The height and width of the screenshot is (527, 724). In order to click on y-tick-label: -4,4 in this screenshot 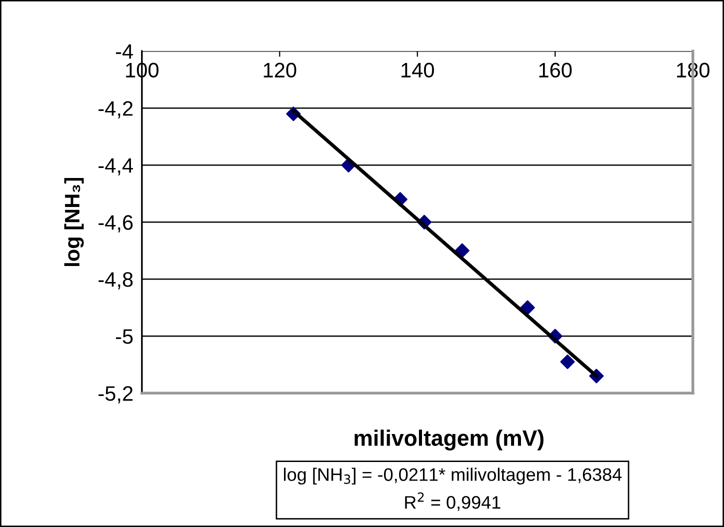, I will do `click(115, 167)`.